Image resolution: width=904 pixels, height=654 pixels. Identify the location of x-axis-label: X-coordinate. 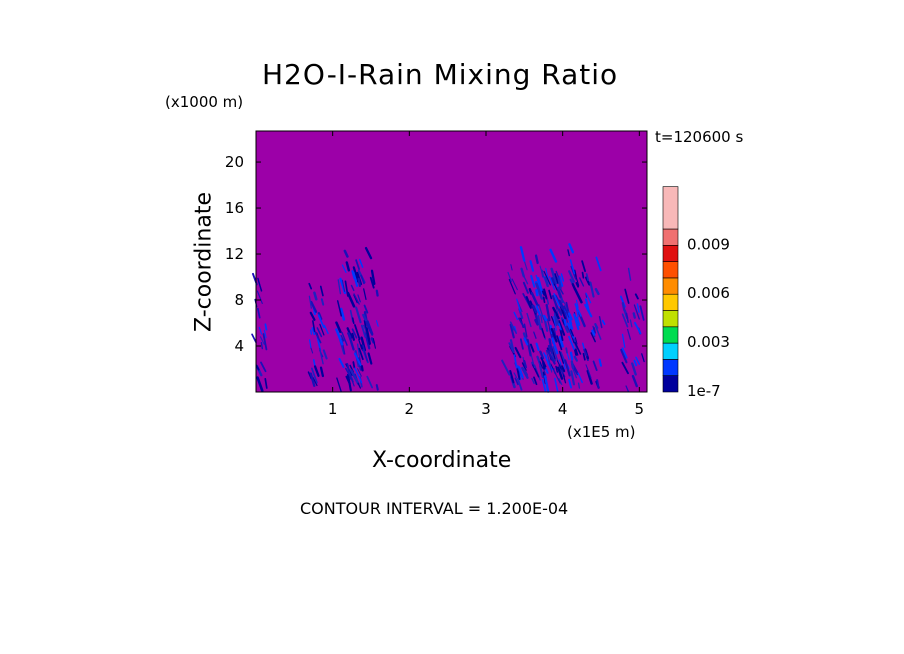
(442, 460).